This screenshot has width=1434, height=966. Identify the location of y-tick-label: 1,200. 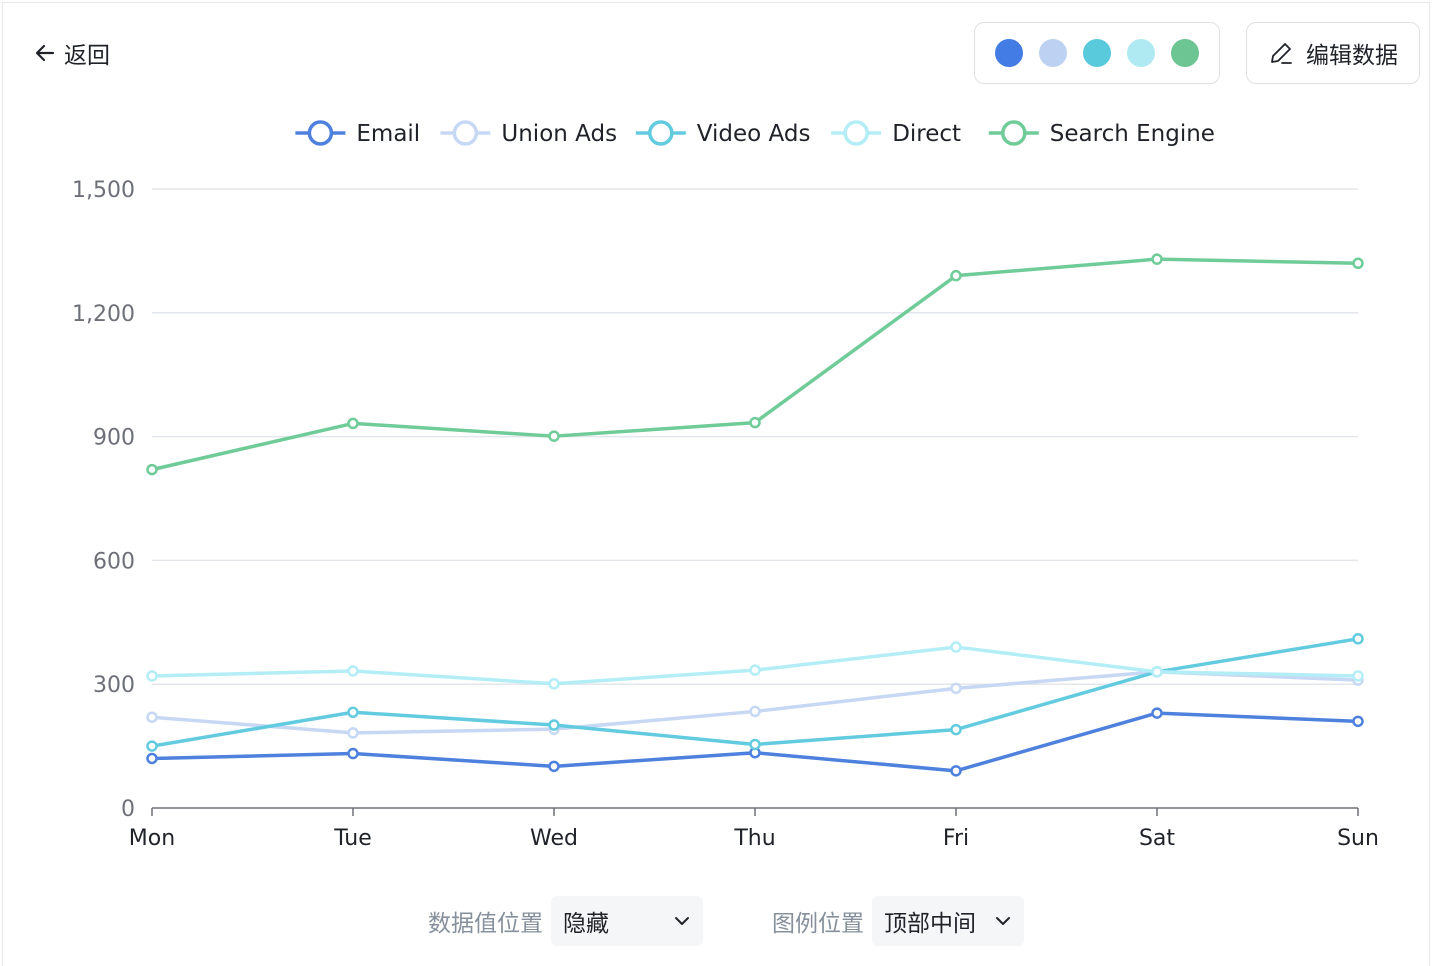
(103, 314).